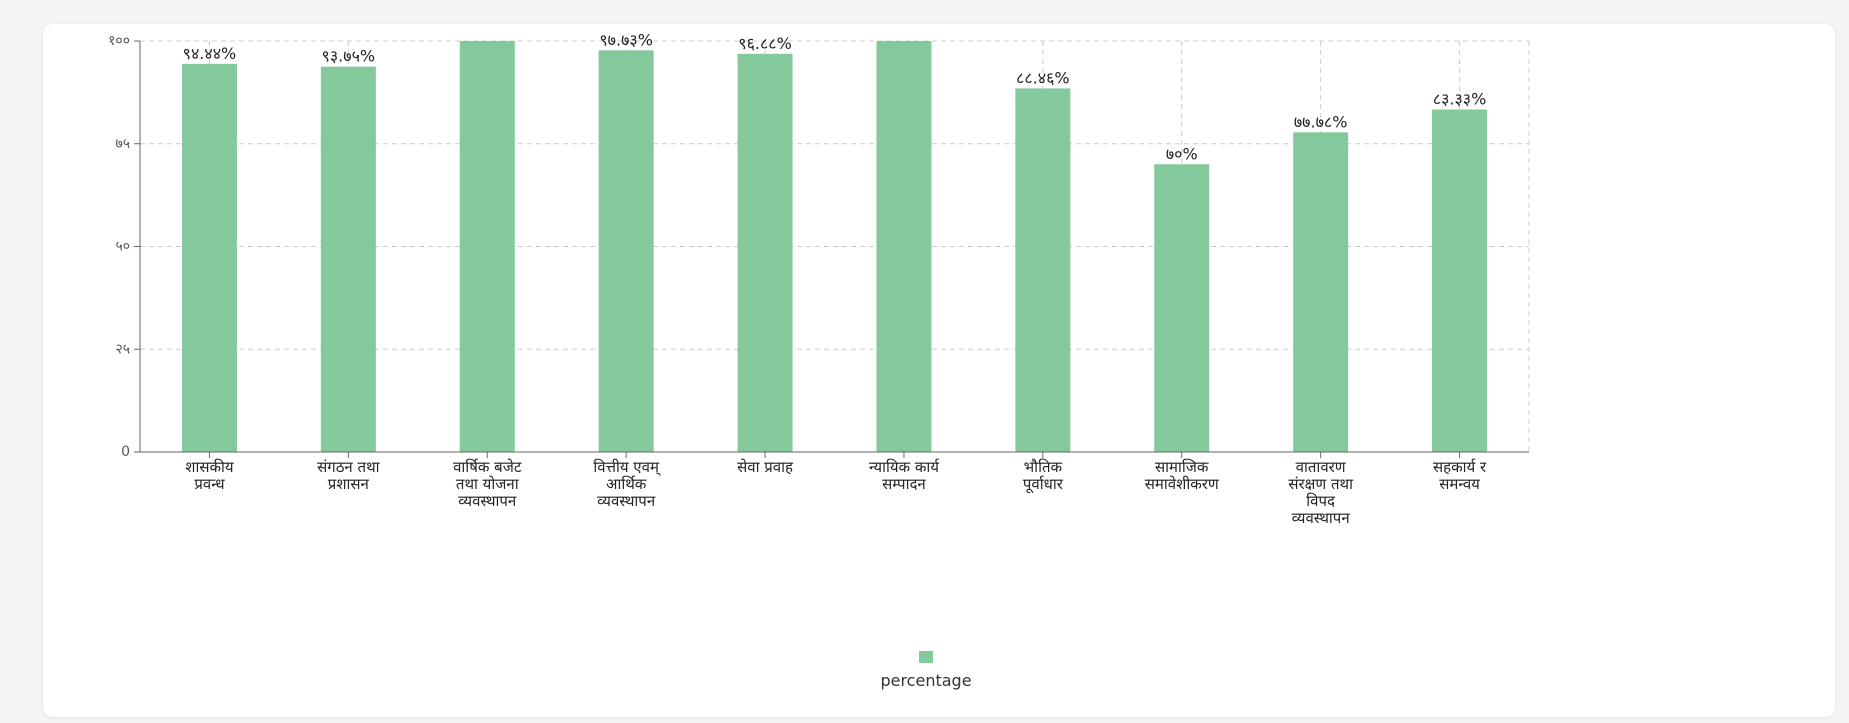  I want to click on x-tick-label: सेवा प्रवाह, so click(765, 467).